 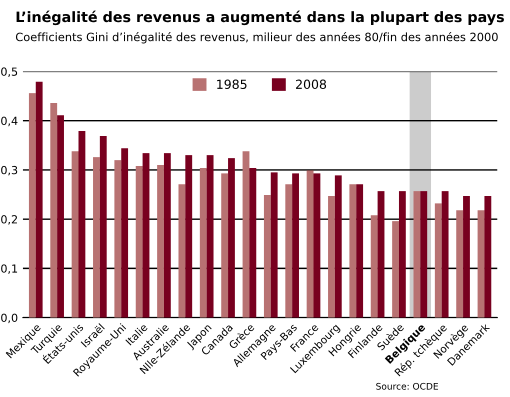 What do you see at coordinates (9, 269) in the screenshot?
I see `y-tick-label: 0,1` at bounding box center [9, 269].